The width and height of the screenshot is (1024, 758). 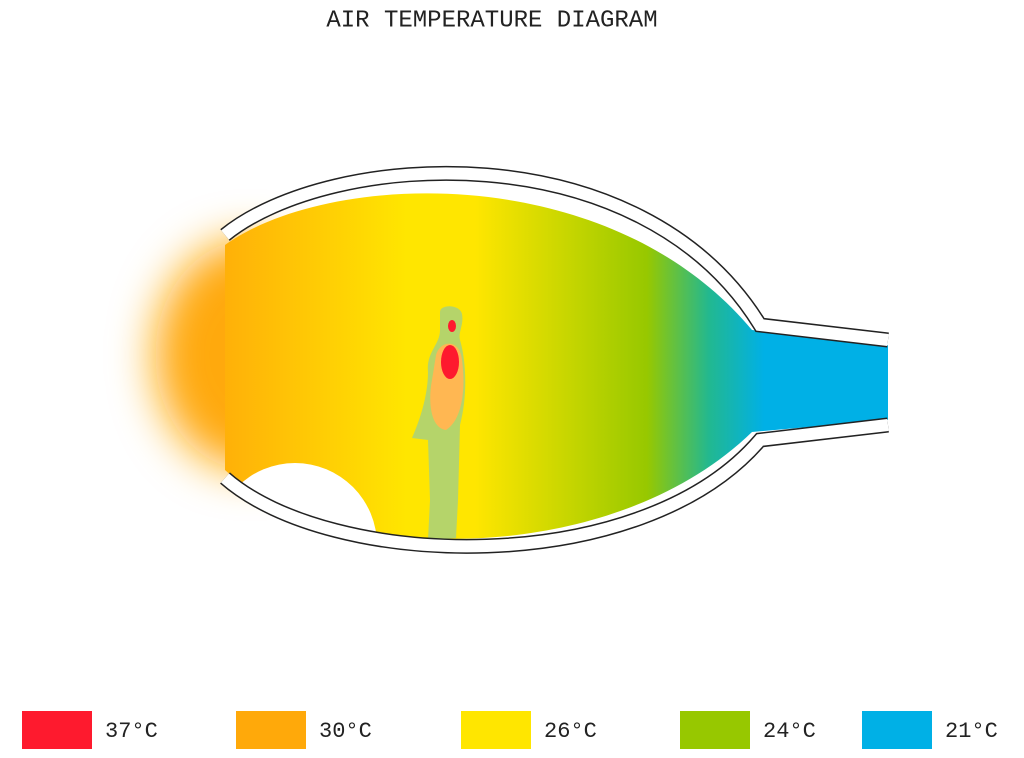 What do you see at coordinates (450, 362) in the screenshot?
I see `core-heat` at bounding box center [450, 362].